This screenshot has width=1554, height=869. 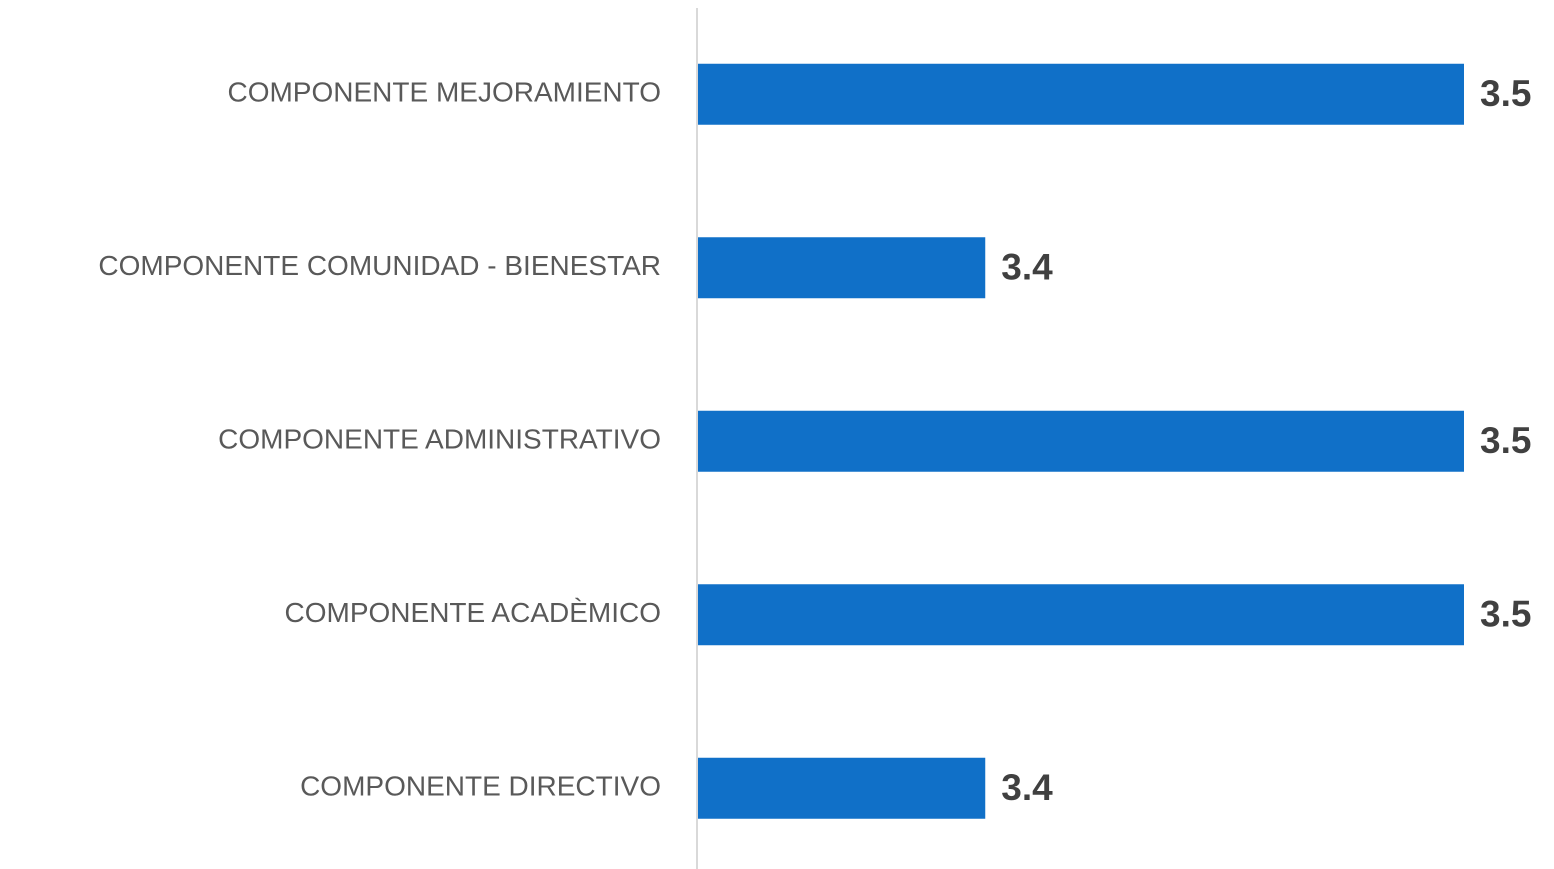 I want to click on y-tick-label: COMPONENTE DIRECTIVO, so click(x=480, y=786).